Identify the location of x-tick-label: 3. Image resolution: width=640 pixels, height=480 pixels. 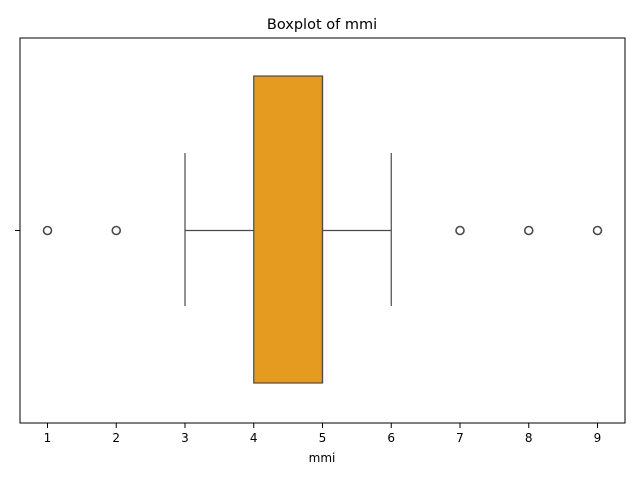
(185, 438).